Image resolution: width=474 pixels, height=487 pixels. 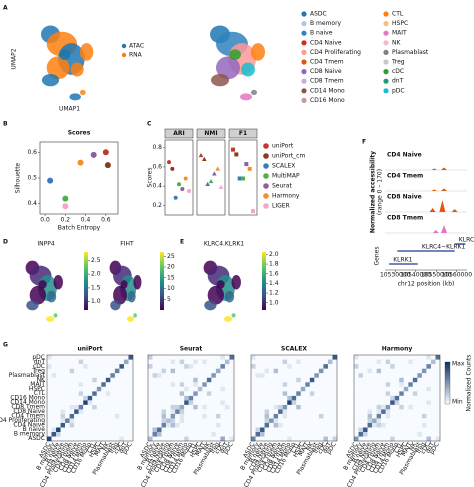 What do you see at coordinates (171, 267) in the screenshot?
I see `colorbar-tick-label: 20` at bounding box center [171, 267].